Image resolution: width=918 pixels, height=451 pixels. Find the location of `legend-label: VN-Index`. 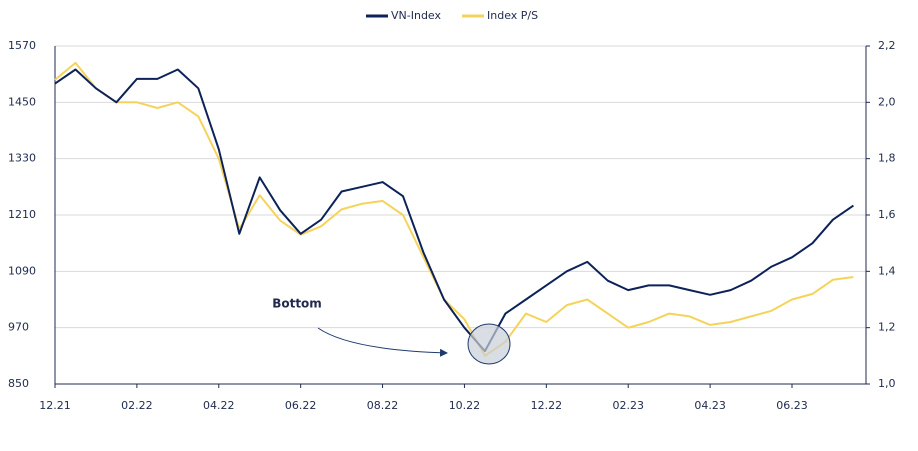

legend-label: VN-Index is located at coordinates (416, 15).